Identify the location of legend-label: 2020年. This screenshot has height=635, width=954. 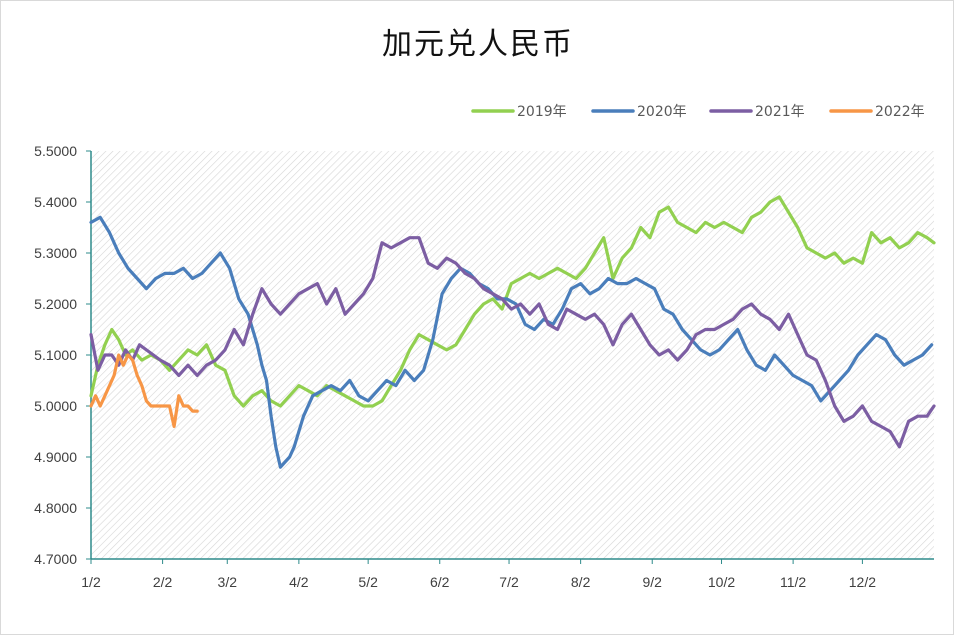
(662, 112).